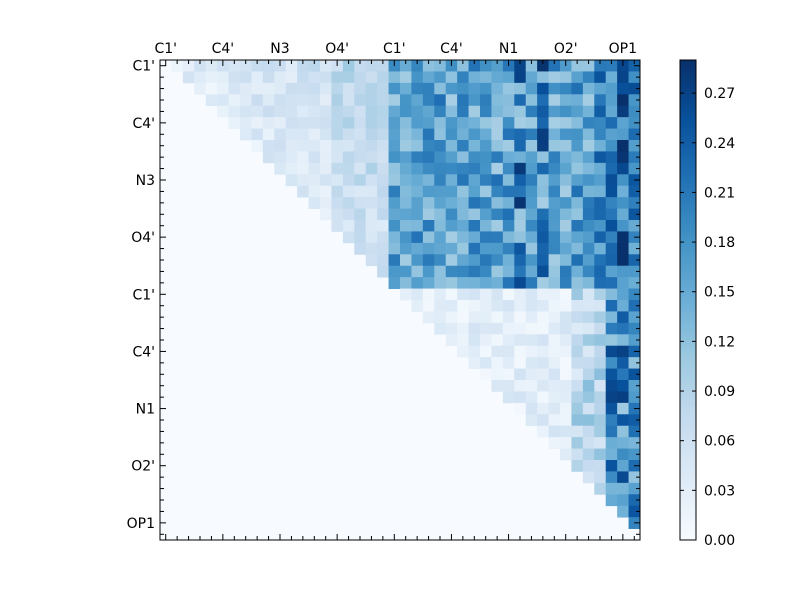  What do you see at coordinates (719, 144) in the screenshot?
I see `colorbar-tick-label: 0.24` at bounding box center [719, 144].